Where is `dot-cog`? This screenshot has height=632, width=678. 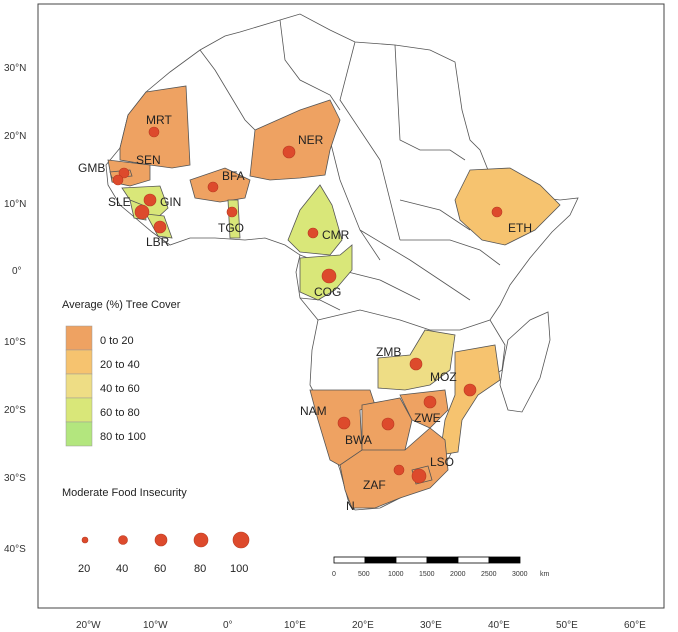 dot-cog is located at coordinates (329, 276).